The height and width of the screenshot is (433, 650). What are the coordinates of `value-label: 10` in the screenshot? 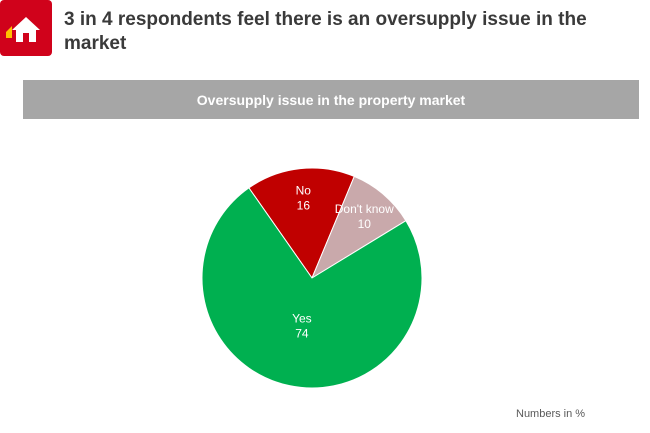 It's located at (365, 224).